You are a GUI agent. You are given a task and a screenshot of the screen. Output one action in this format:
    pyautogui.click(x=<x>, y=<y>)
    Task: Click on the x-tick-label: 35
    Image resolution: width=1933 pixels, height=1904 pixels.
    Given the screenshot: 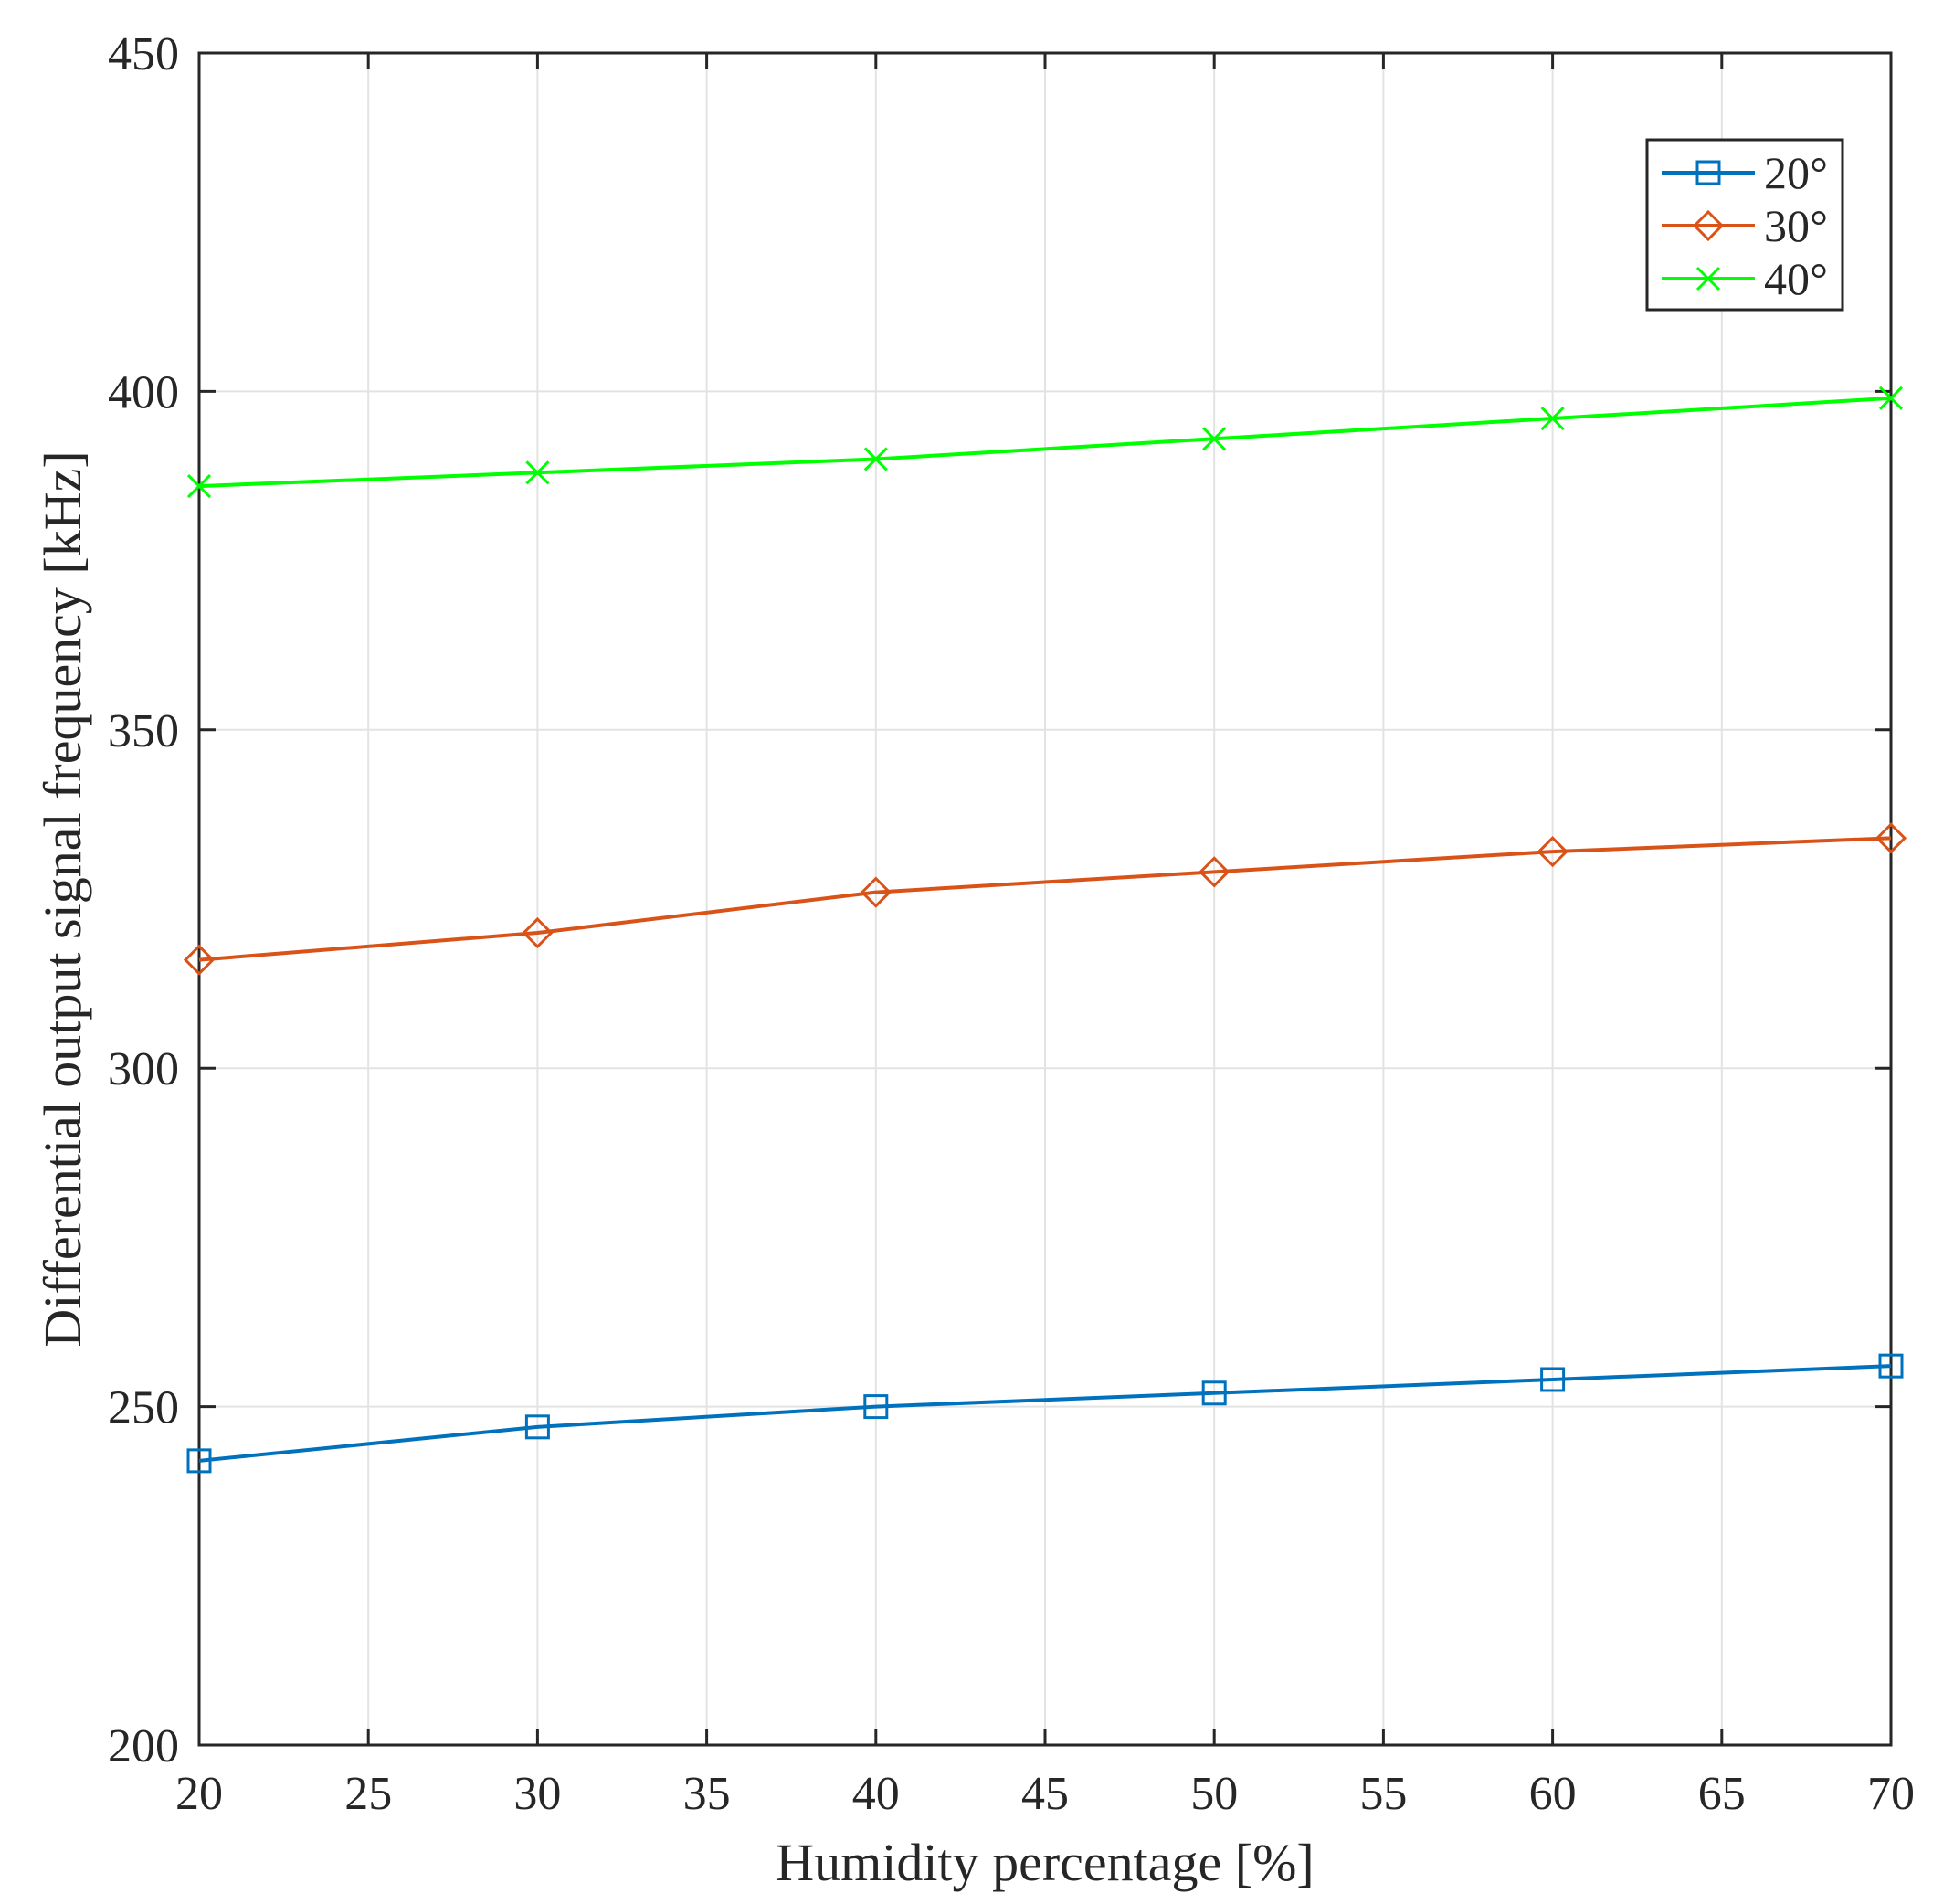 What is the action you would take?
    pyautogui.click(x=707, y=1794)
    